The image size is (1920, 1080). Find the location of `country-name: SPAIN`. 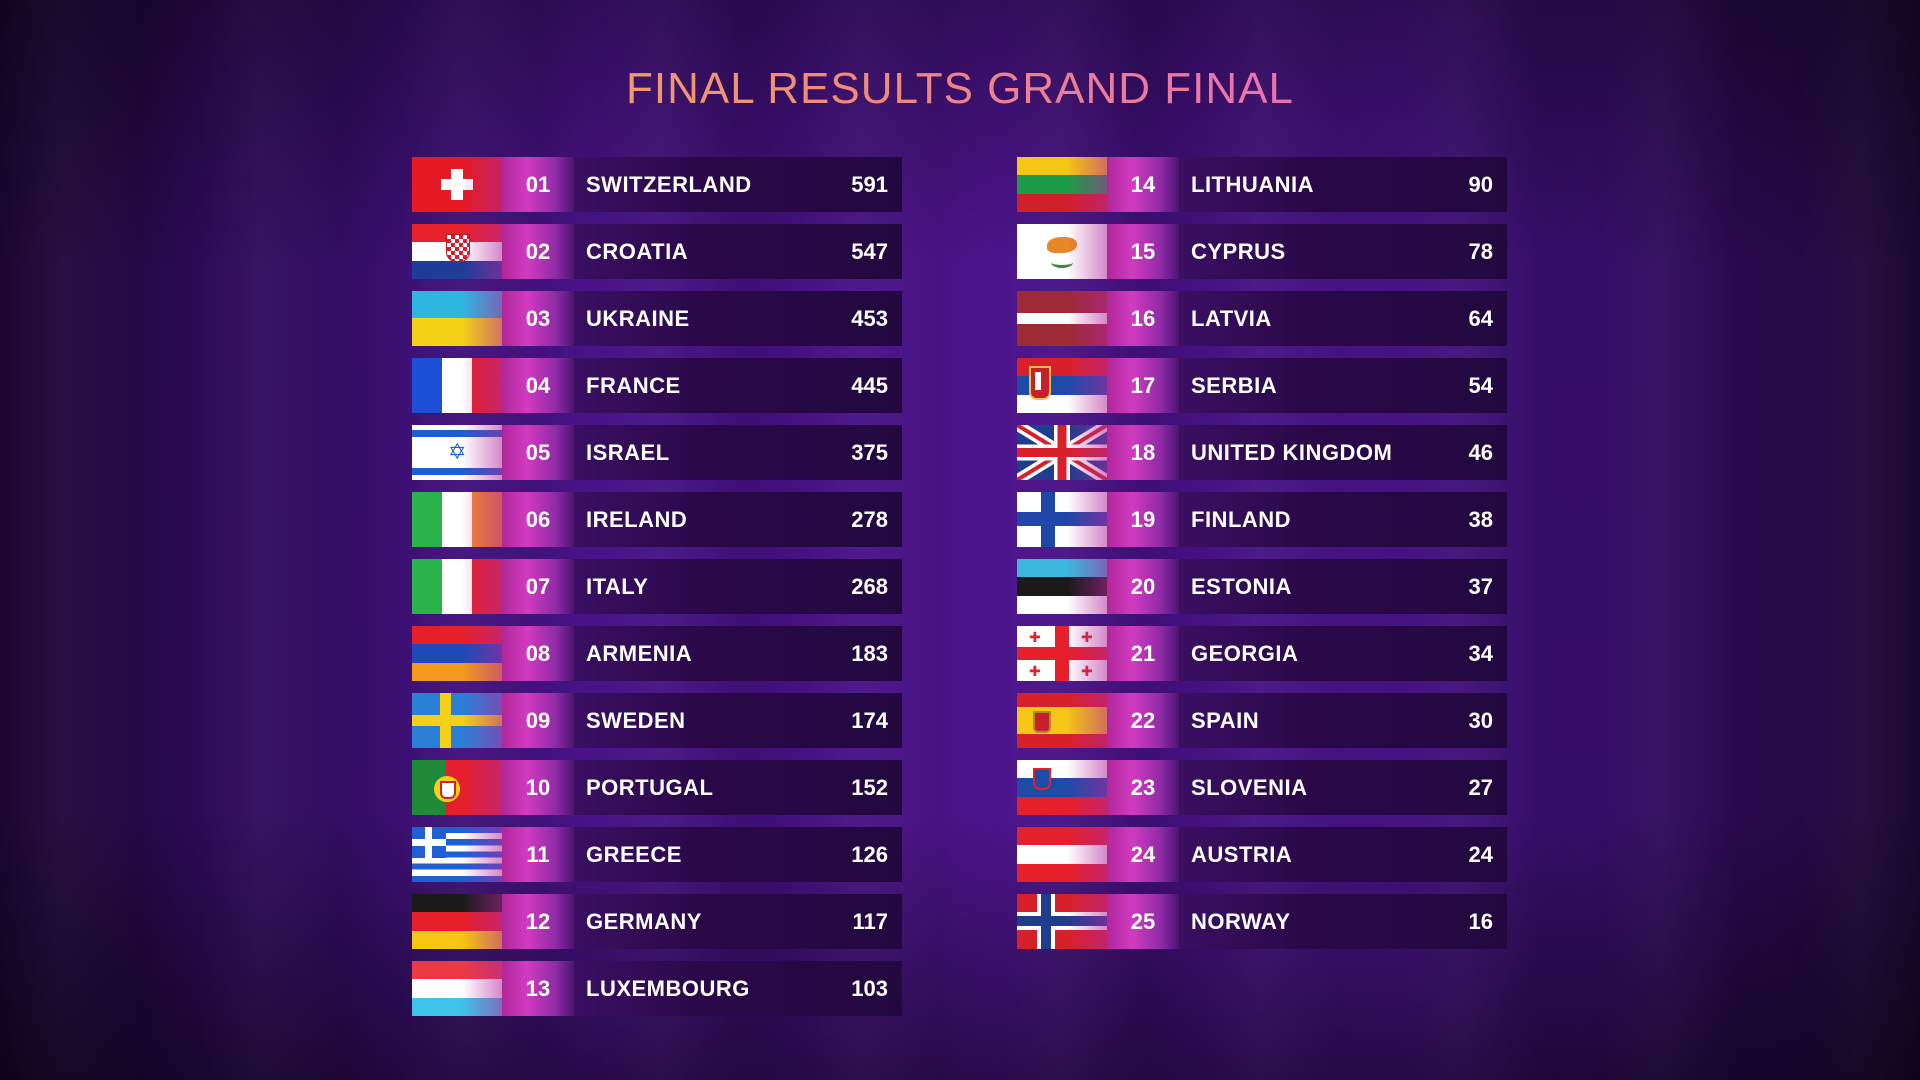

country-name: SPAIN is located at coordinates (1225, 720).